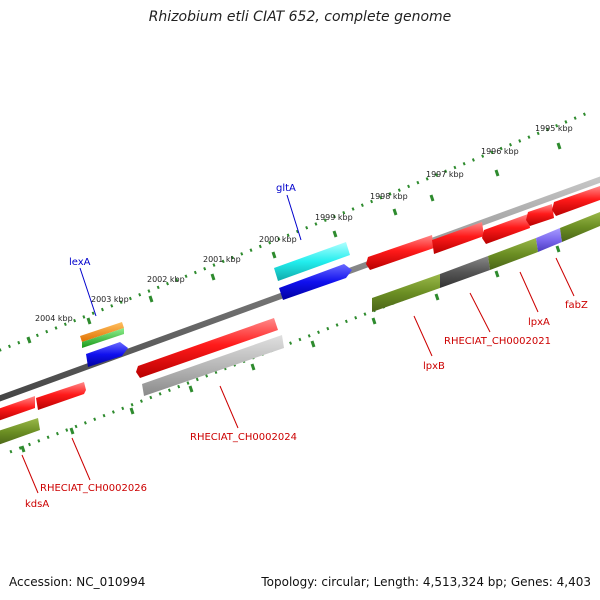  Describe the element at coordinates (500, 151) in the screenshot. I see `scale-label-1996: 1996 kbp` at that location.